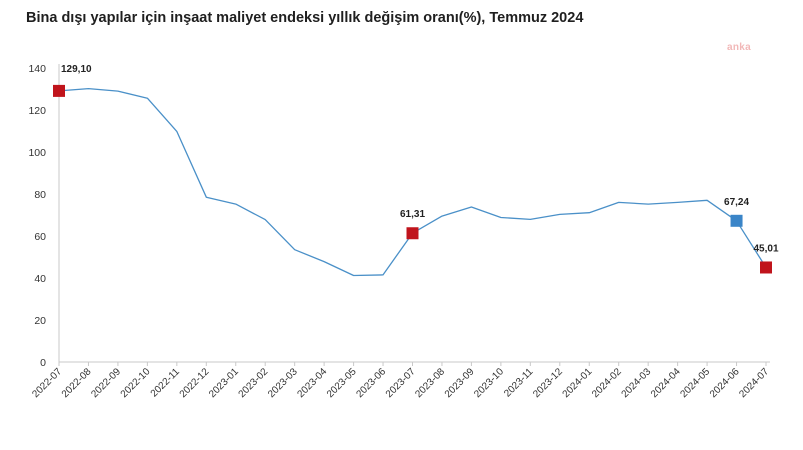  What do you see at coordinates (40, 237) in the screenshot?
I see `y-tick-label: 60` at bounding box center [40, 237].